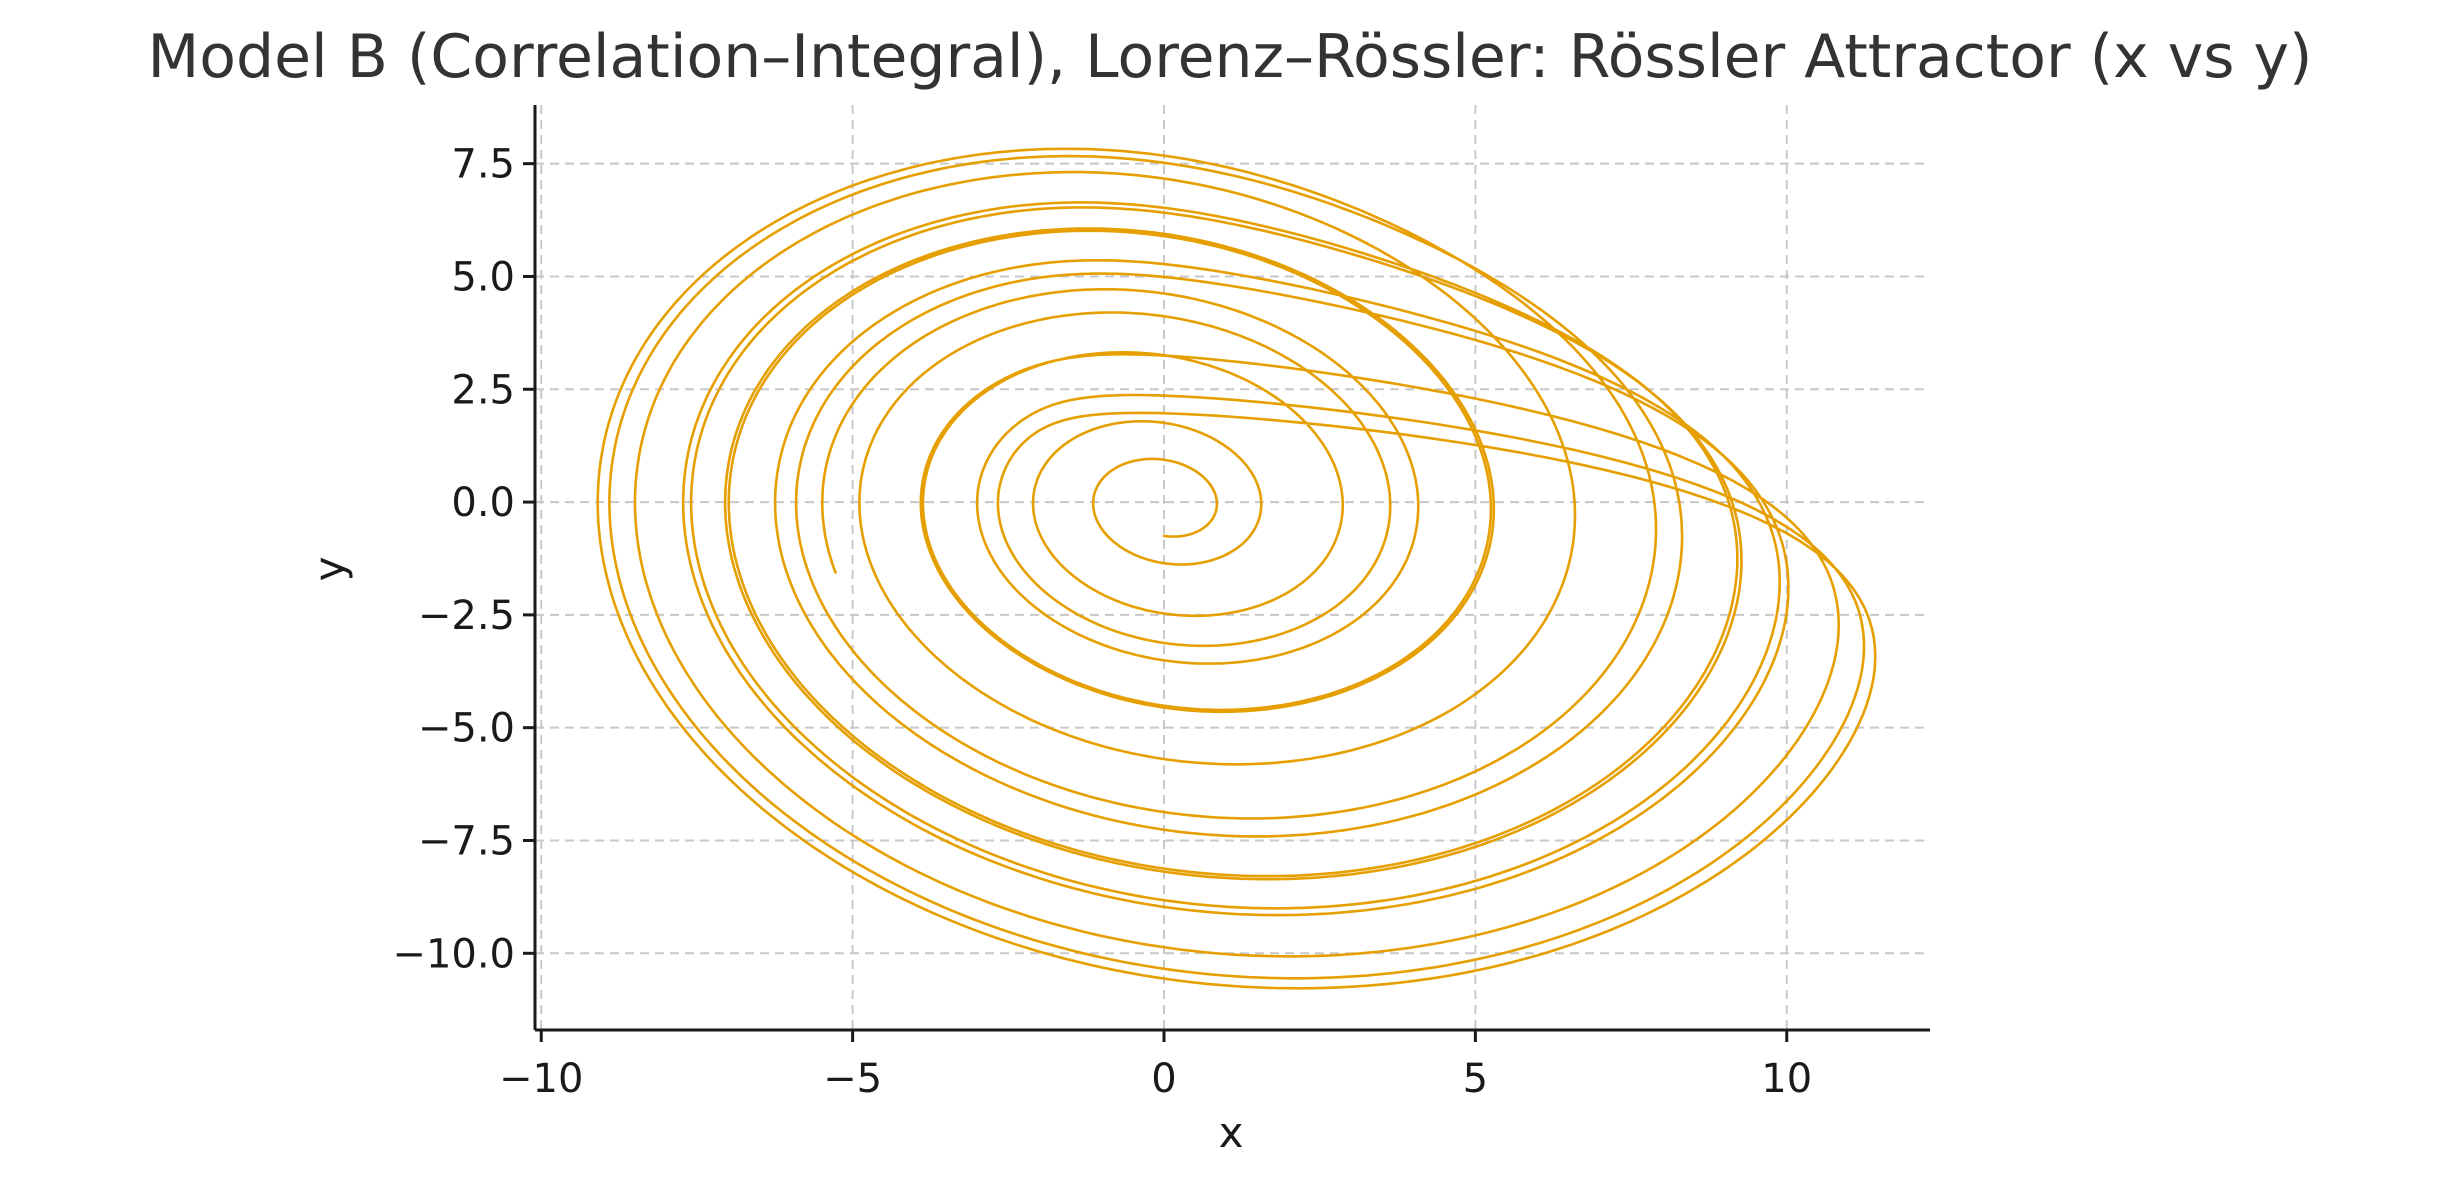 The image size is (2461, 1193). I want to click on y-tick-label: 5.0, so click(483, 277).